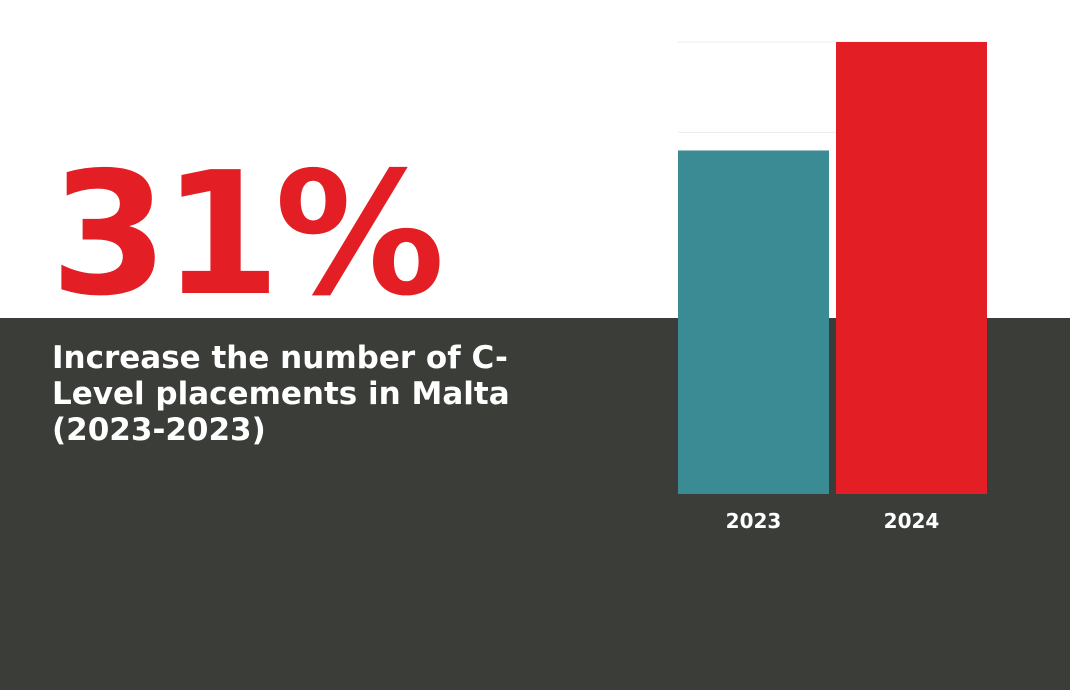  What do you see at coordinates (833, 521) in the screenshot?
I see `chart-x-axis-labels: 2023 2024` at bounding box center [833, 521].